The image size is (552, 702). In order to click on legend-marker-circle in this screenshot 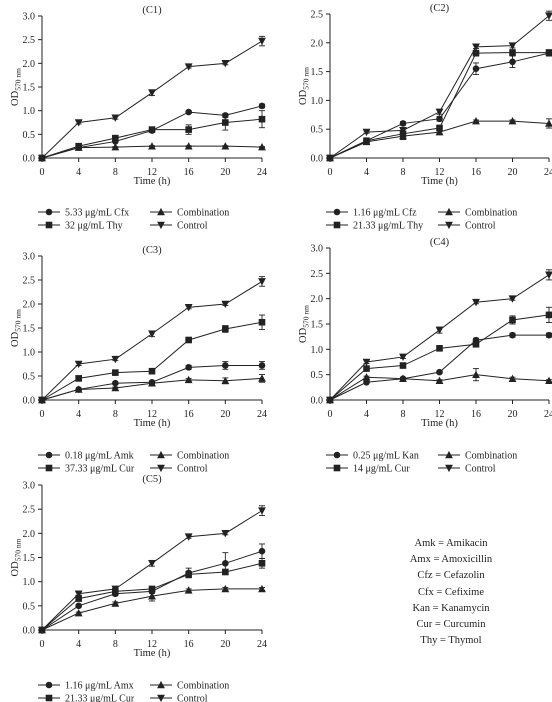, I will do `click(49, 212)`.